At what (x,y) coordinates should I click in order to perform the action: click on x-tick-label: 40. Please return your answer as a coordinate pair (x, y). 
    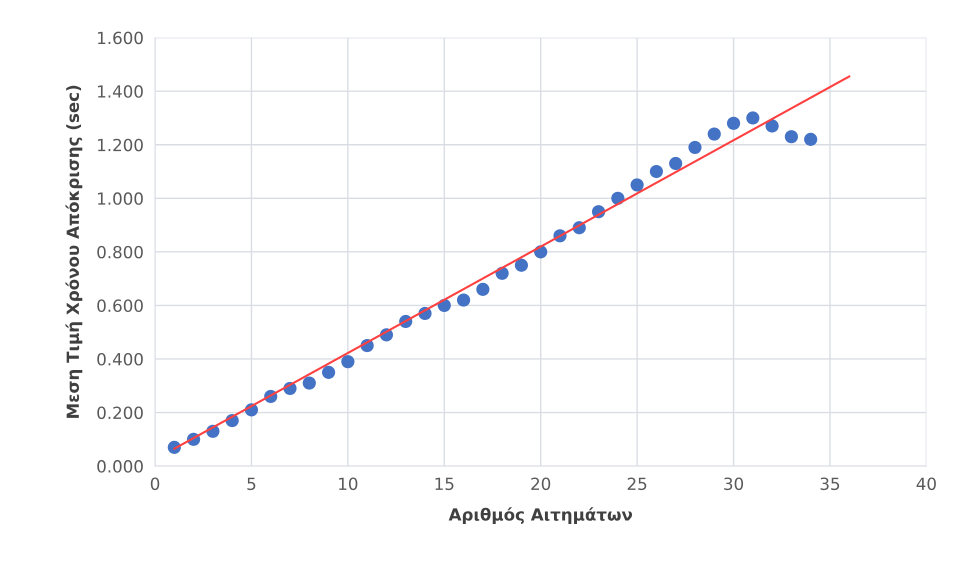
    Looking at the image, I should click on (926, 484).